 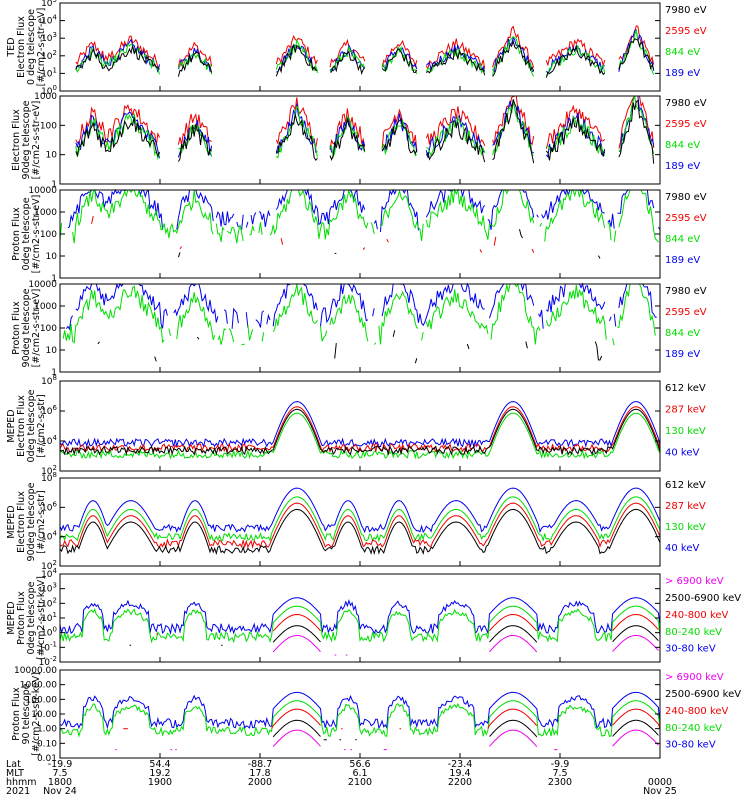 What do you see at coordinates (260, 764) in the screenshot?
I see `time-axis-lat-2: -88.7` at bounding box center [260, 764].